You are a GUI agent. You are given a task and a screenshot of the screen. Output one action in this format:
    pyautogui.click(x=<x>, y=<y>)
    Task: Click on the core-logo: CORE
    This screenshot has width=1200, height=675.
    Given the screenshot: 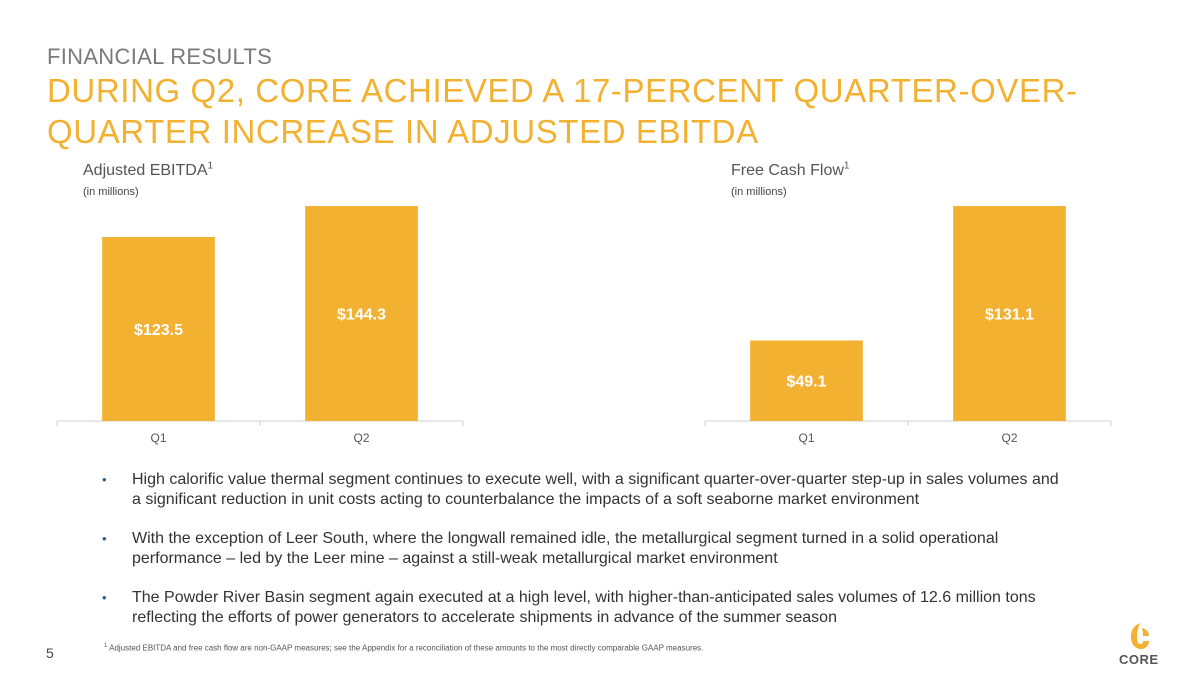 What is the action you would take?
    pyautogui.click(x=1139, y=646)
    